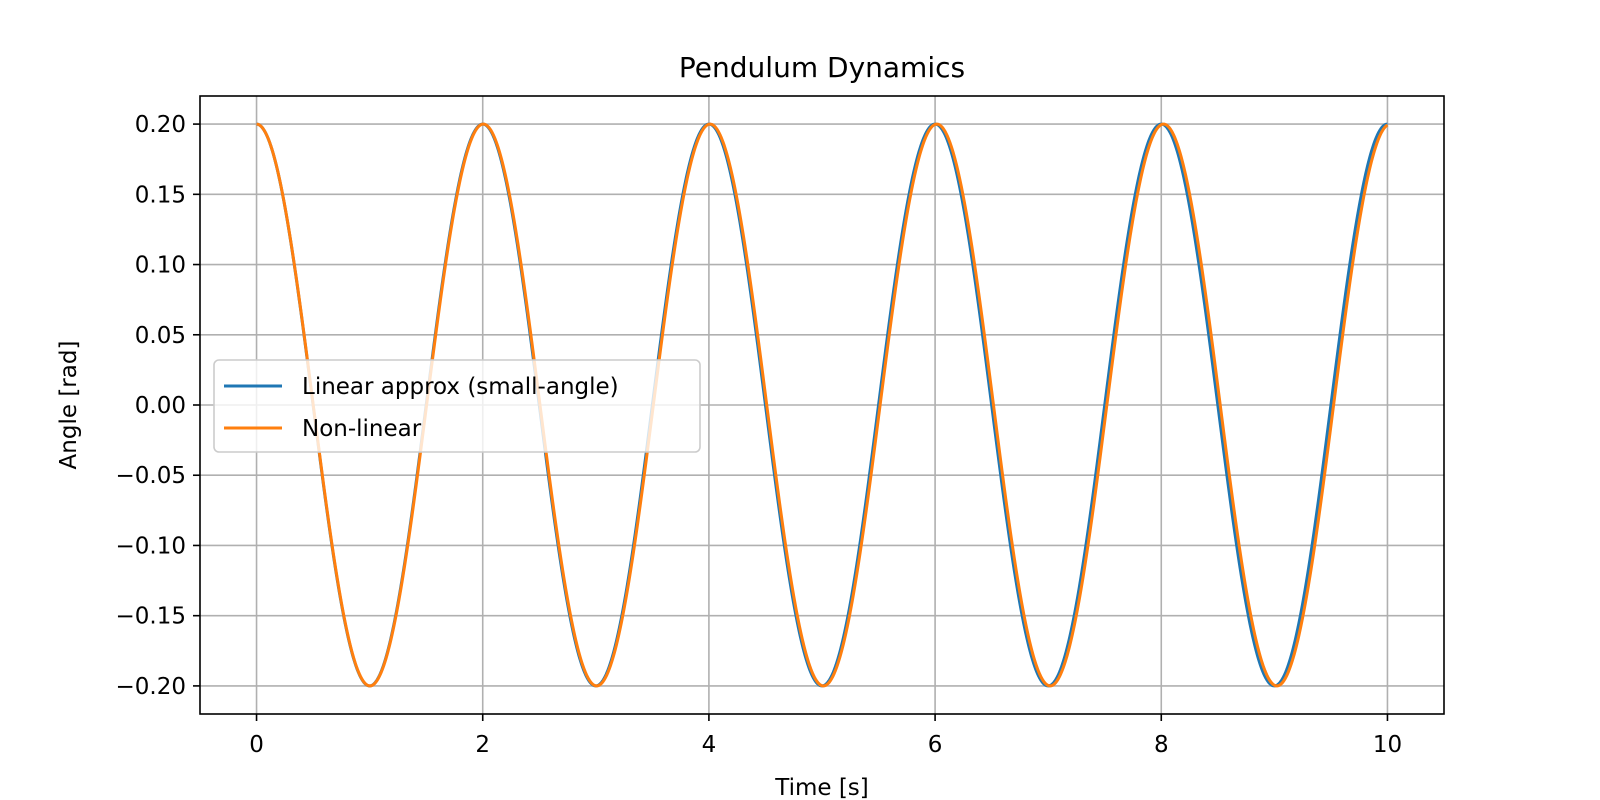 This screenshot has width=1600, height=800. Describe the element at coordinates (256, 745) in the screenshot. I see `x-tick-label: 0` at that location.